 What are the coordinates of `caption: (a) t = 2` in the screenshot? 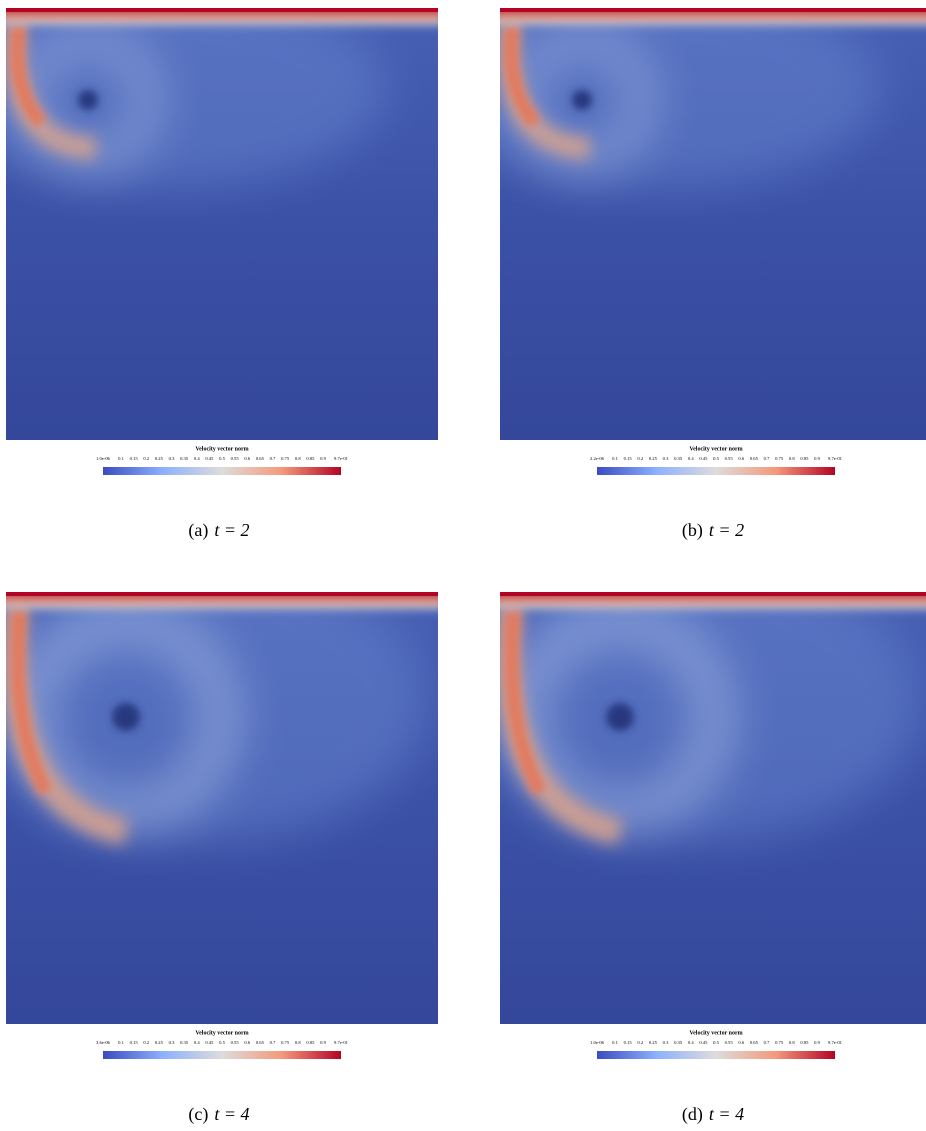 It's located at (218, 530).